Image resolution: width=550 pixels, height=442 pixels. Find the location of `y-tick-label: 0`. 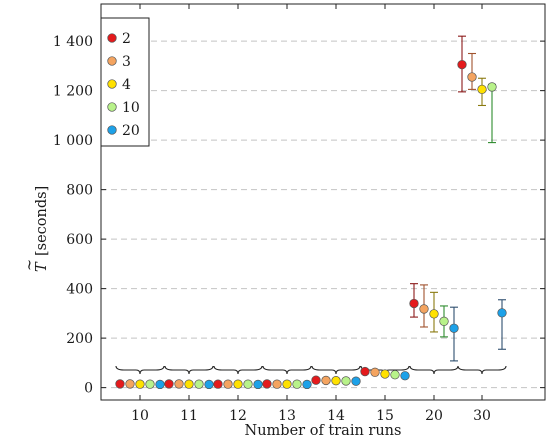

y-tick-label: 0 is located at coordinates (88, 389).